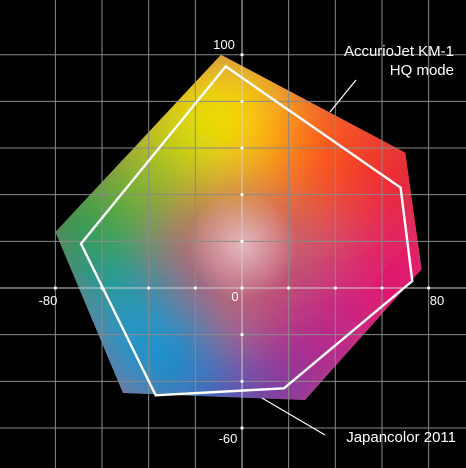  Describe the element at coordinates (399, 51) in the screenshot. I see `km1-label-line-1: AccurioJet KM-1` at that location.